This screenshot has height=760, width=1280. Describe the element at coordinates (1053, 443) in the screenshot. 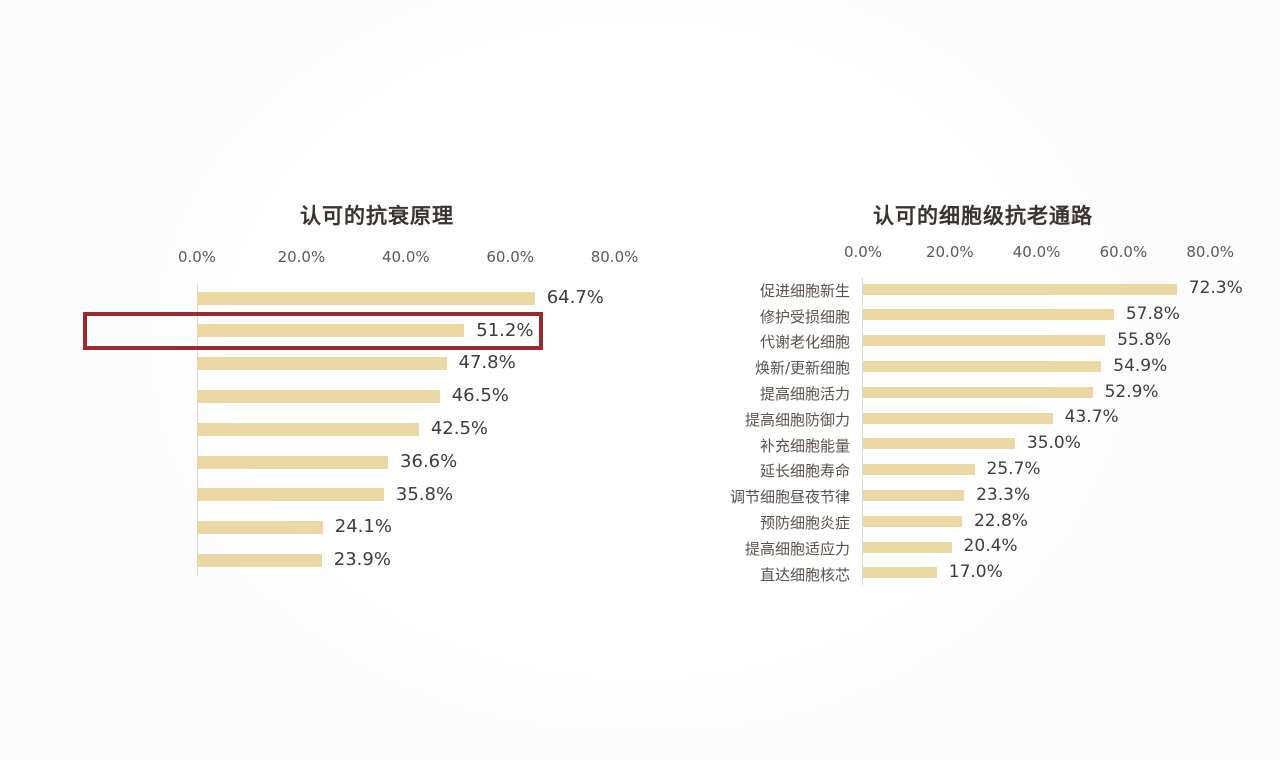

I see `value-label: 35.0%` at that location.